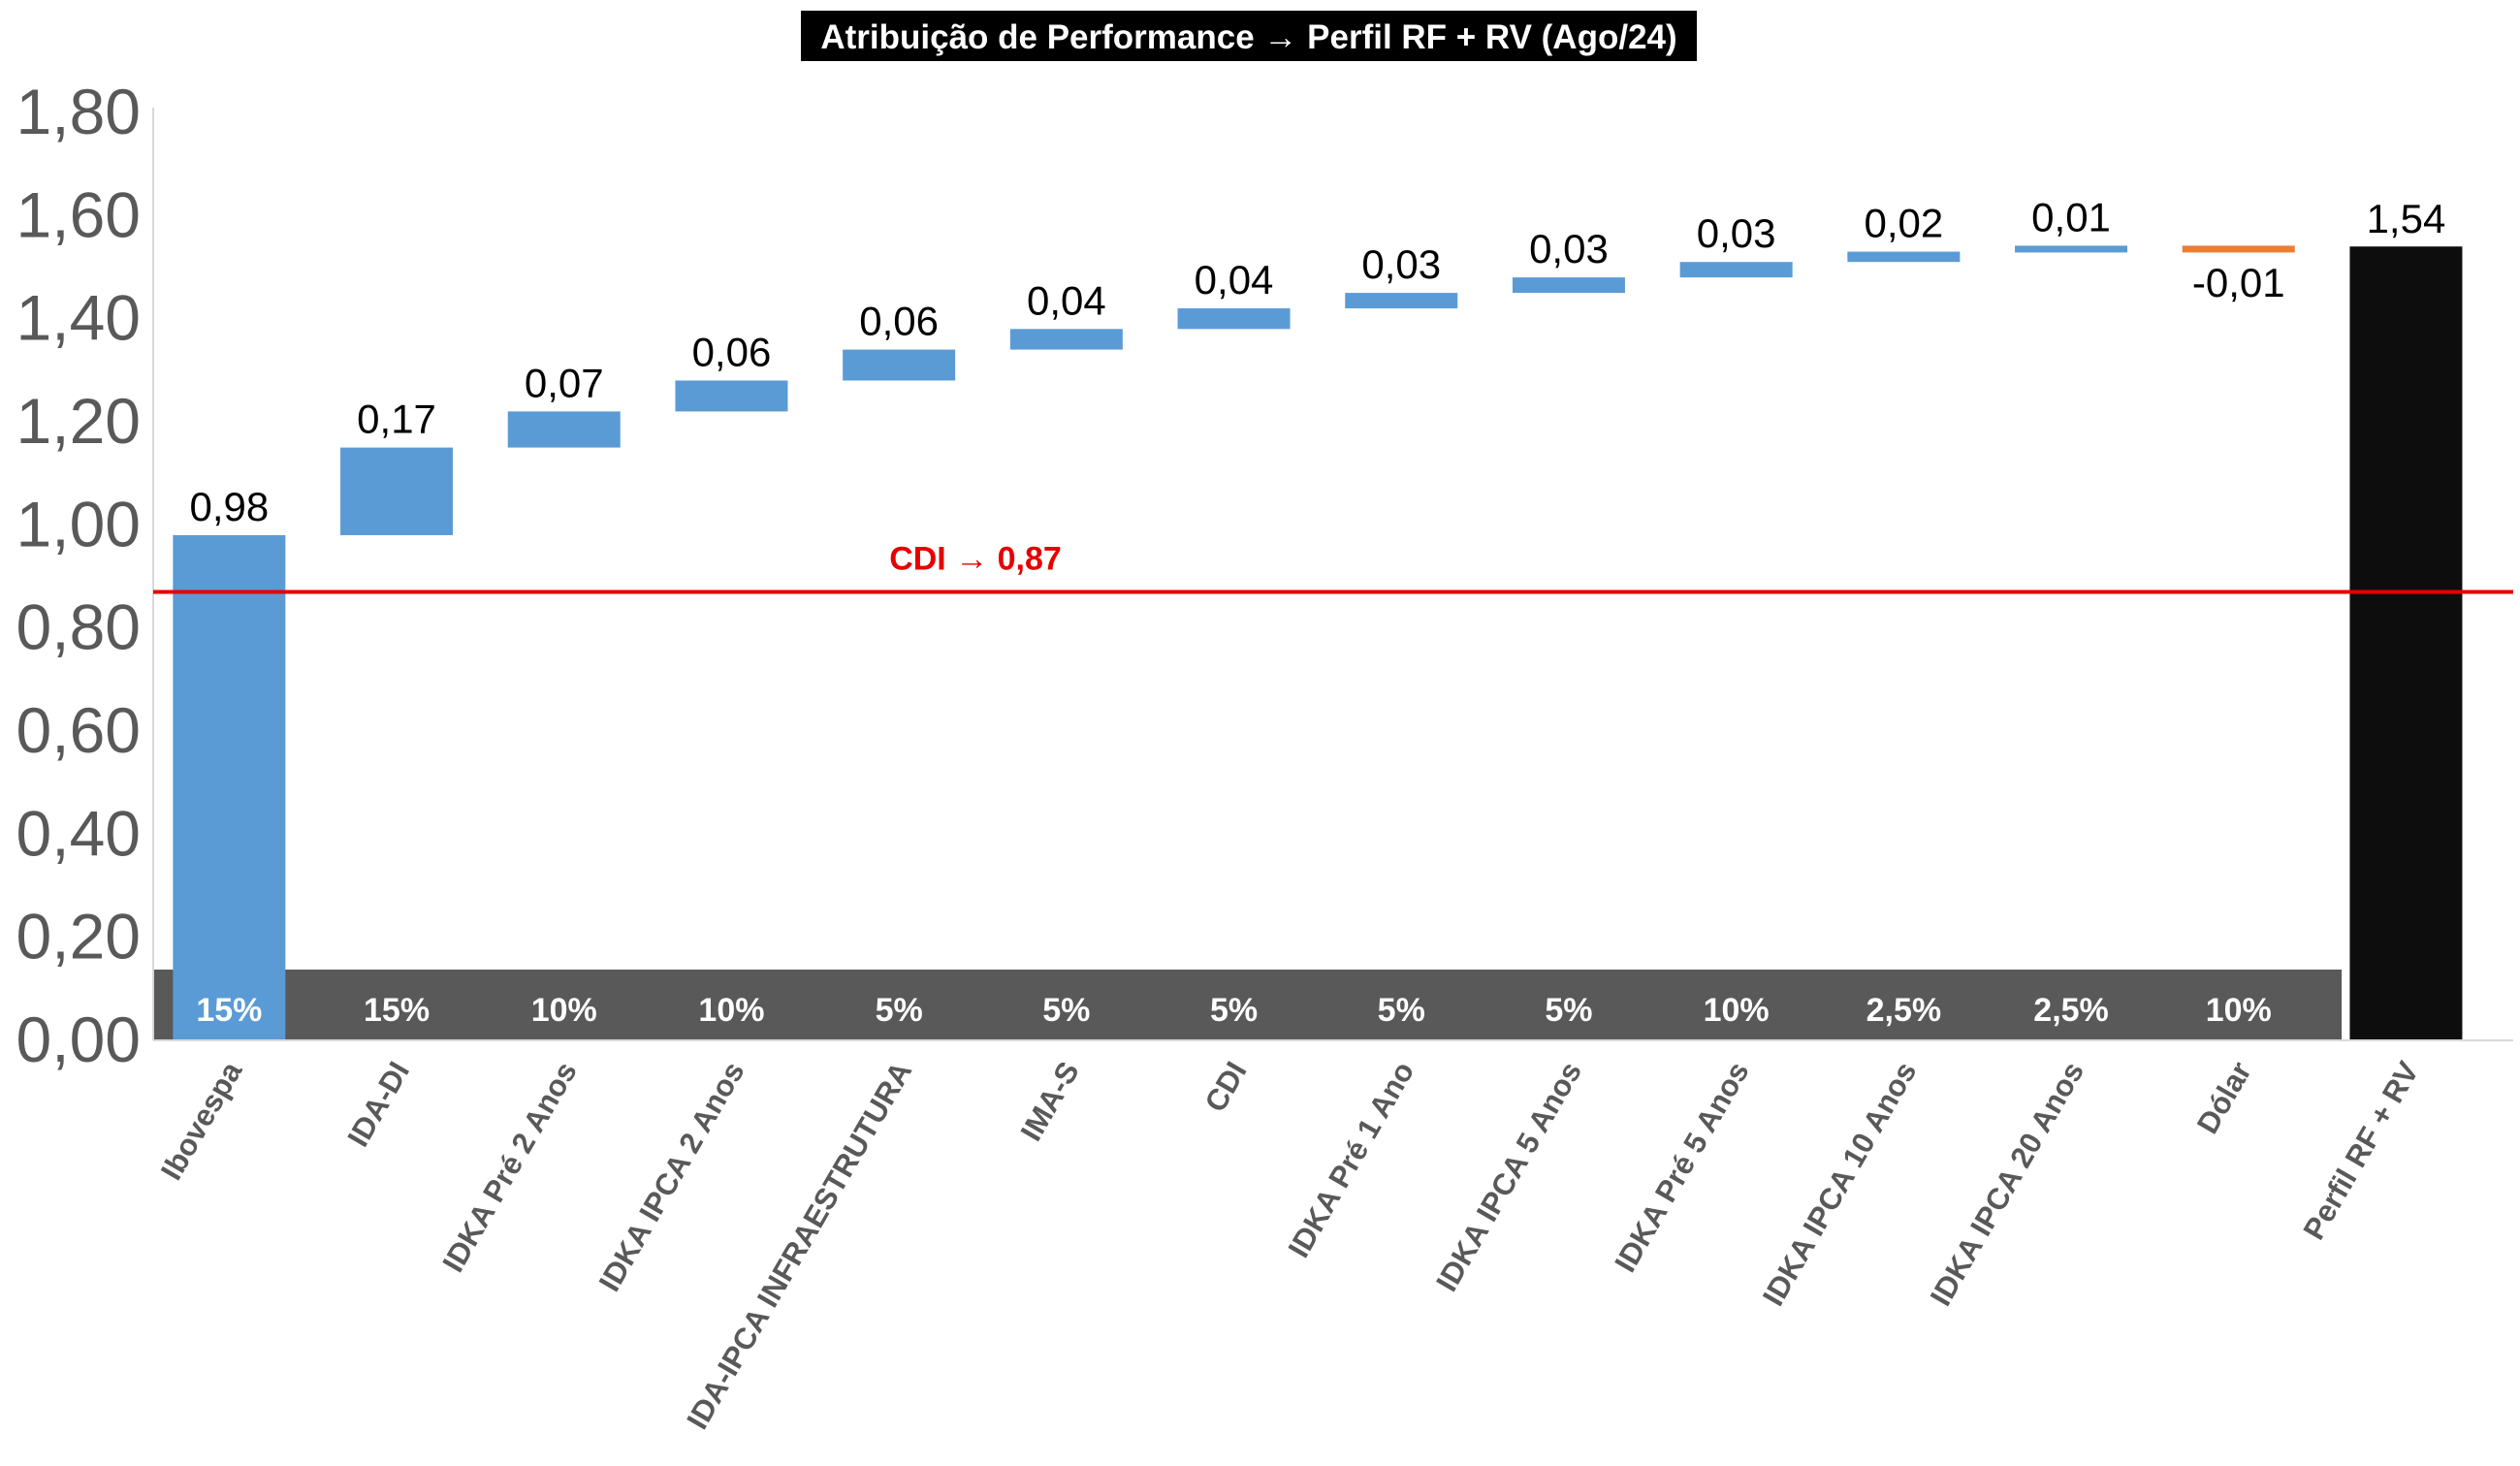 The image size is (2520, 1466). Describe the element at coordinates (509, 1167) in the screenshot. I see `x-tick-label-2: IDKA Pré 2 Anos` at that location.